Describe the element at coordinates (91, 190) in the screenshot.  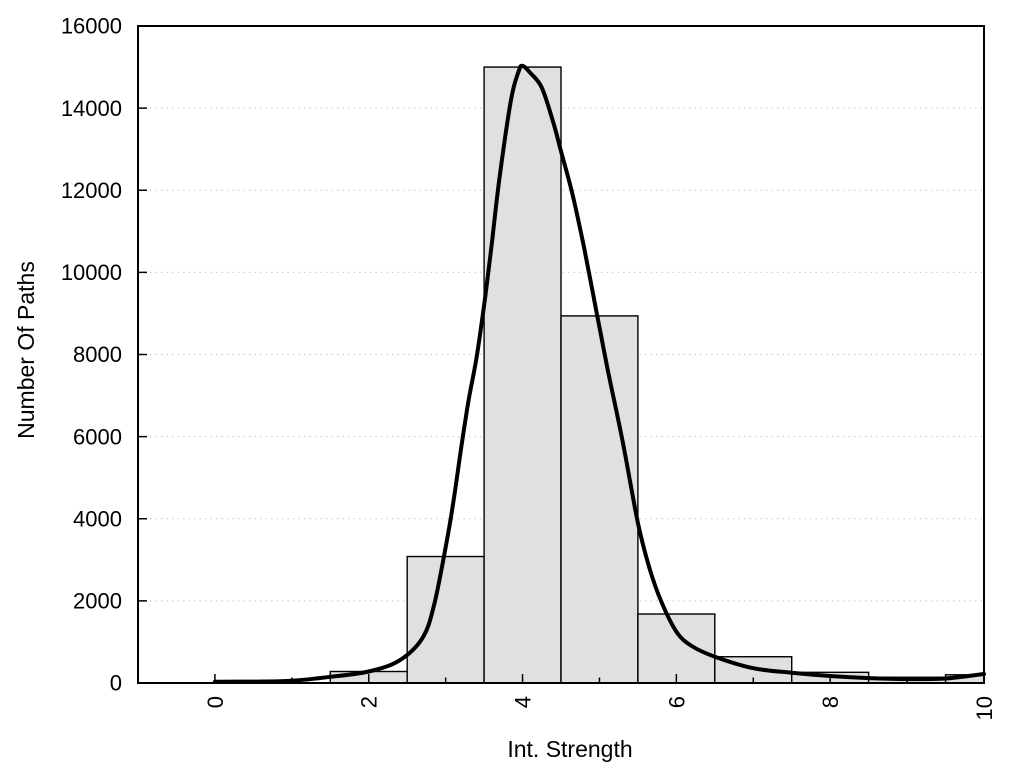
I see `y-tick-label: 12000` at that location.